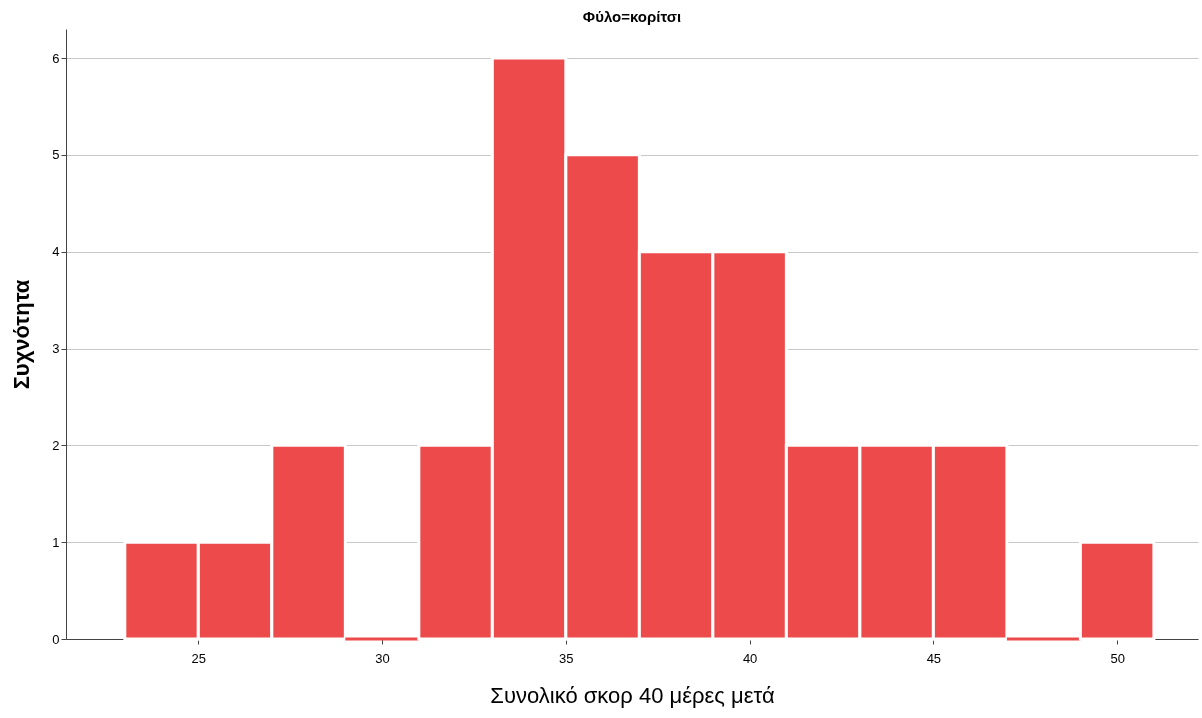 The height and width of the screenshot is (718, 1202). I want to click on y-tick-label: 0, so click(56, 639).